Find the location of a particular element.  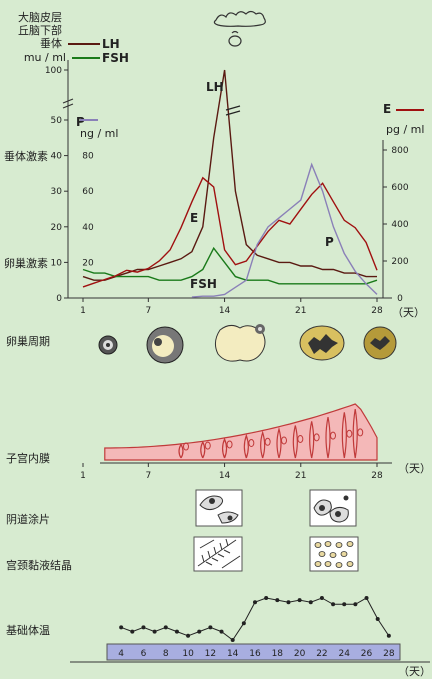

endometrium-layer is located at coordinates (241, 432).